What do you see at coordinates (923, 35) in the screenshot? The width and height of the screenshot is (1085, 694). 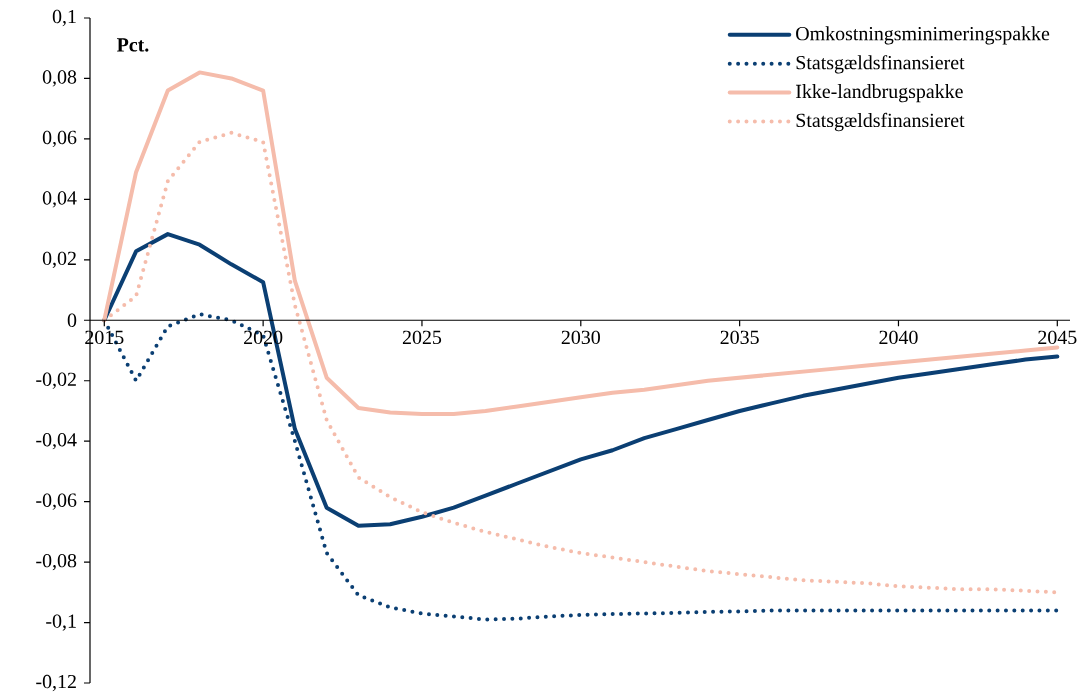 I see `legend-label: Omkostningsminimeringspakke` at bounding box center [923, 35].